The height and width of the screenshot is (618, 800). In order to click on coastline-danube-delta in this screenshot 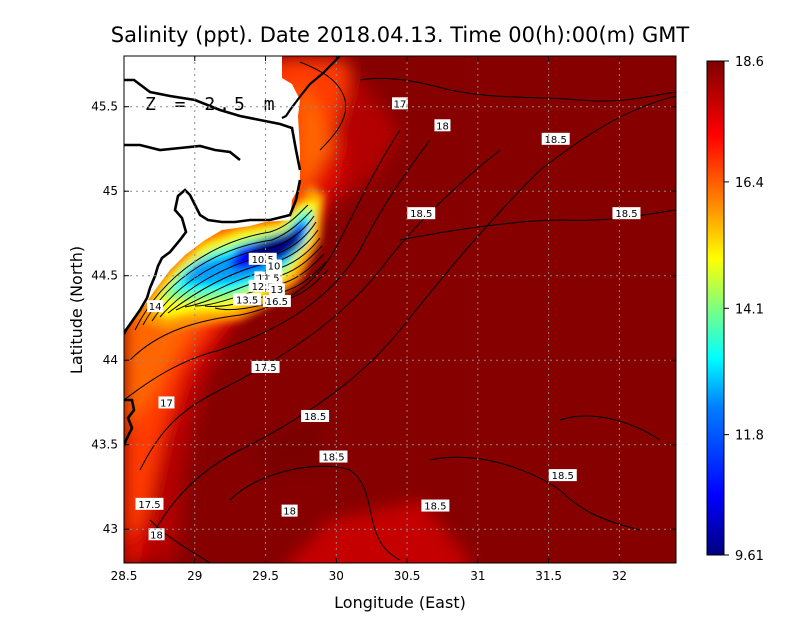, I will do `click(213, 257)`.